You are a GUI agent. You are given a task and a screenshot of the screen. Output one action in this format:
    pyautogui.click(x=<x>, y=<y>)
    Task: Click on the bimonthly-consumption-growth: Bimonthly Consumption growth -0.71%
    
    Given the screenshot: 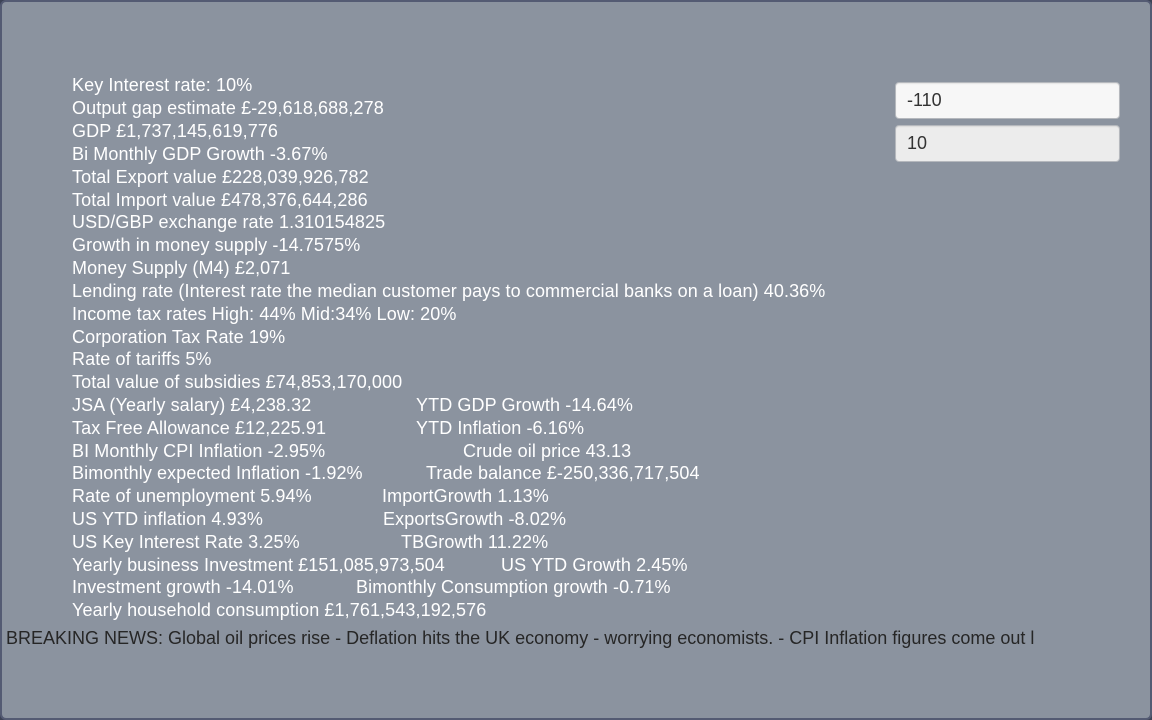 What is the action you would take?
    pyautogui.click(x=513, y=587)
    